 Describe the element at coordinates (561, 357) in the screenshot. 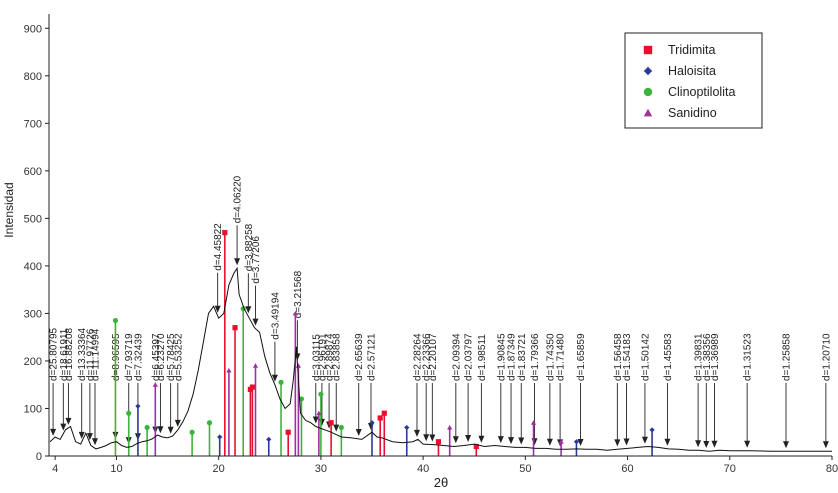

I see `annotation-label-36: d=1.71480` at that location.